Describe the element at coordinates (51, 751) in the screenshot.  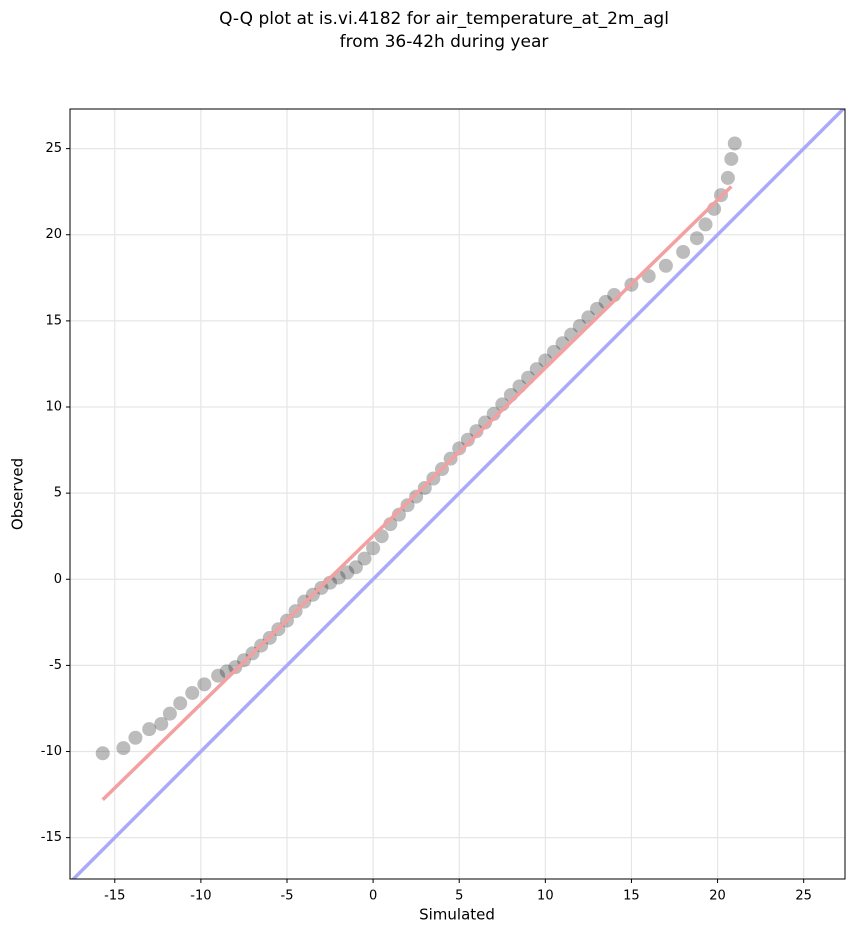
I see `y-tick-label: -10` at that location.